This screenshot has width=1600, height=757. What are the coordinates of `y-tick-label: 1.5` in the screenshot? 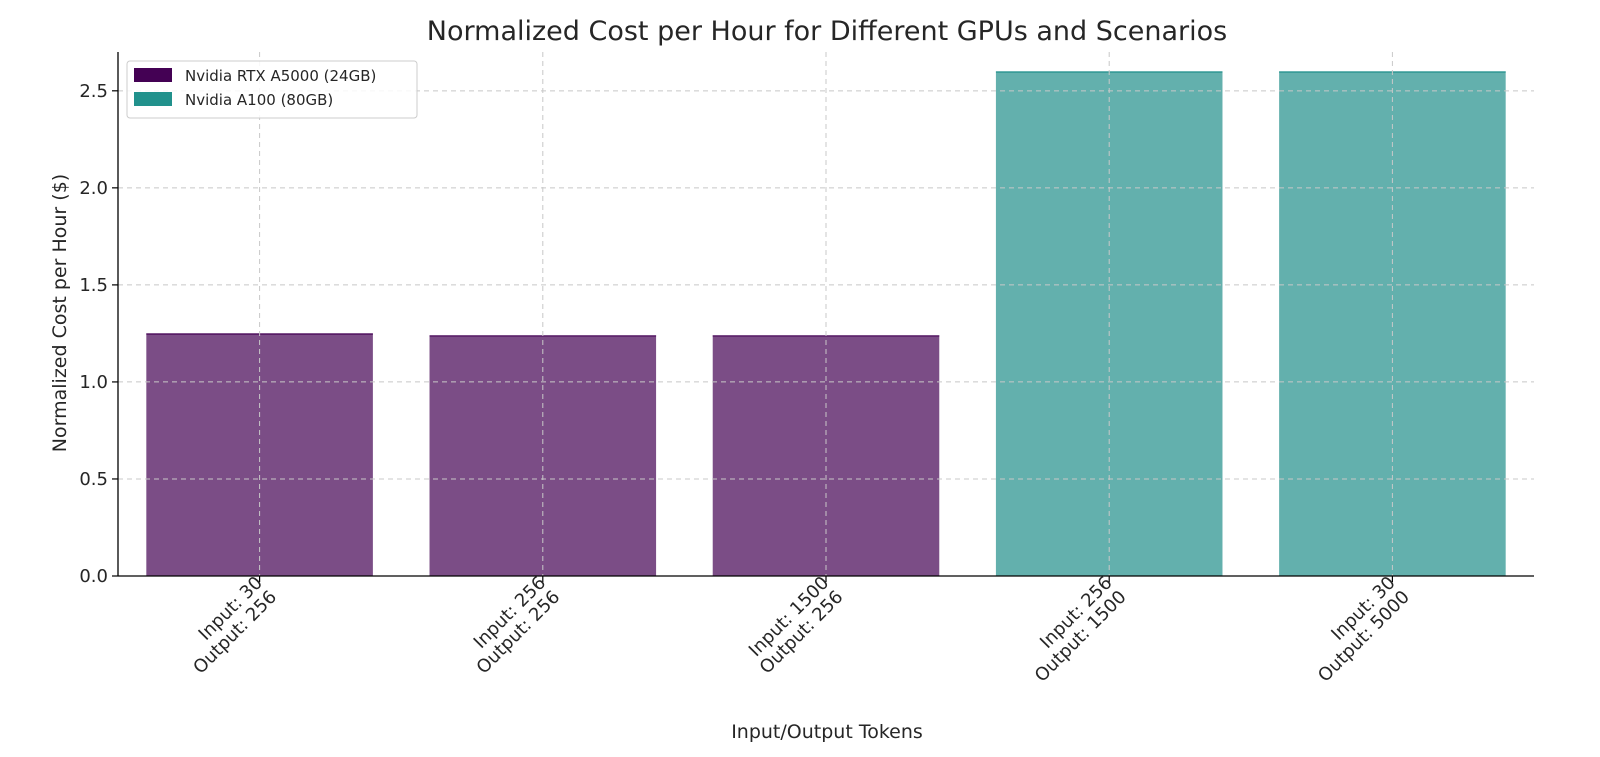 It's located at (93, 285).